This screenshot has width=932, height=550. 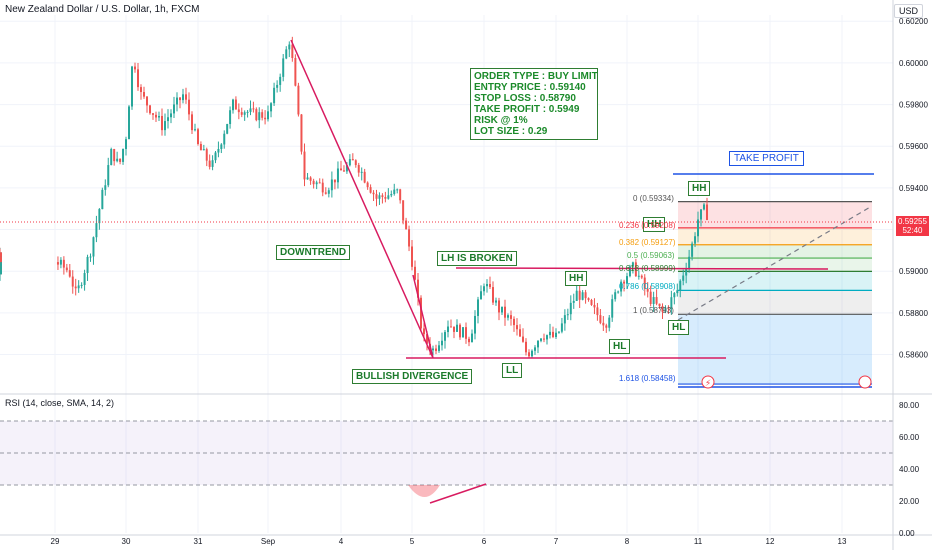 What do you see at coordinates (647, 242) in the screenshot?
I see `fib-label-0382: 0.382 (0.59127)` at bounding box center [647, 242].